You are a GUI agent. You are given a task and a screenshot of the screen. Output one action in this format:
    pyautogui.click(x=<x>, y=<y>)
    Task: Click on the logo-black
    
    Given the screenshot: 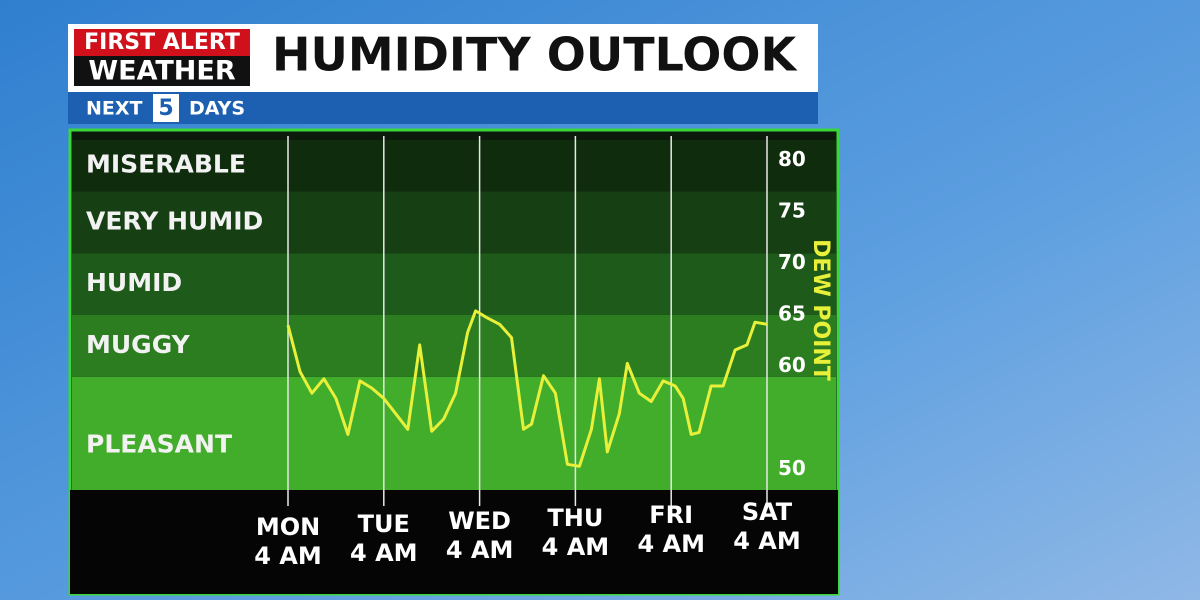 What is the action you would take?
    pyautogui.click(x=162, y=71)
    